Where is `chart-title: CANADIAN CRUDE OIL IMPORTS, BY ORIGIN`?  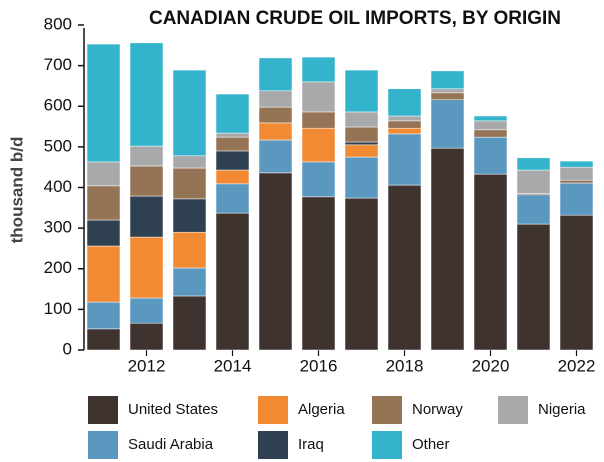 chart-title: CANADIAN CRUDE OIL IMPORTS, BY ORIGIN is located at coordinates (355, 18).